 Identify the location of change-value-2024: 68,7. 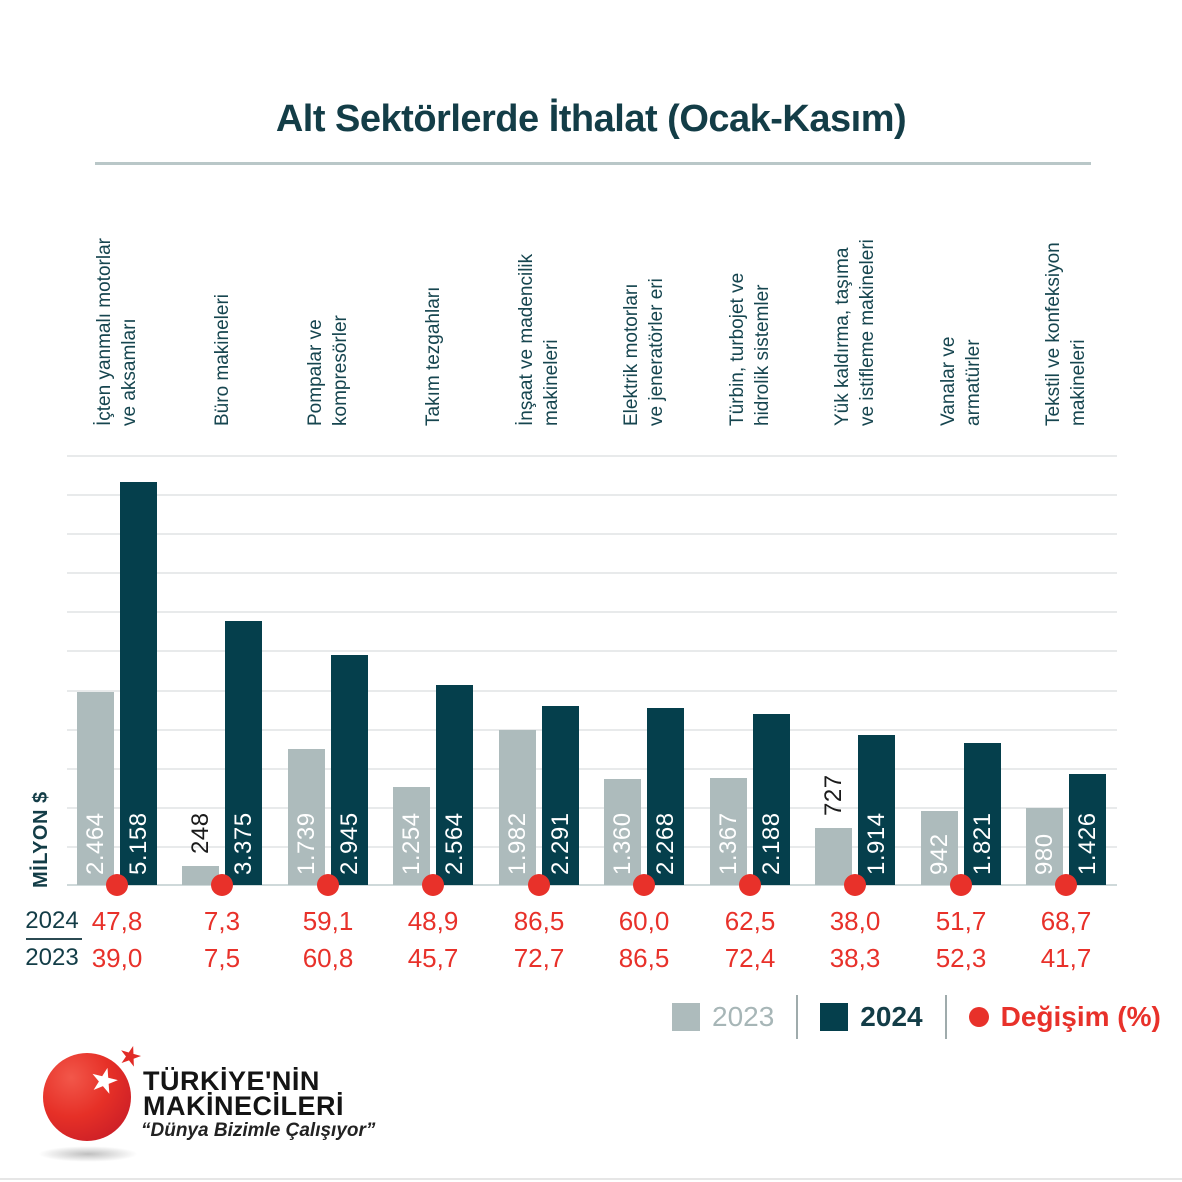
(1066, 921).